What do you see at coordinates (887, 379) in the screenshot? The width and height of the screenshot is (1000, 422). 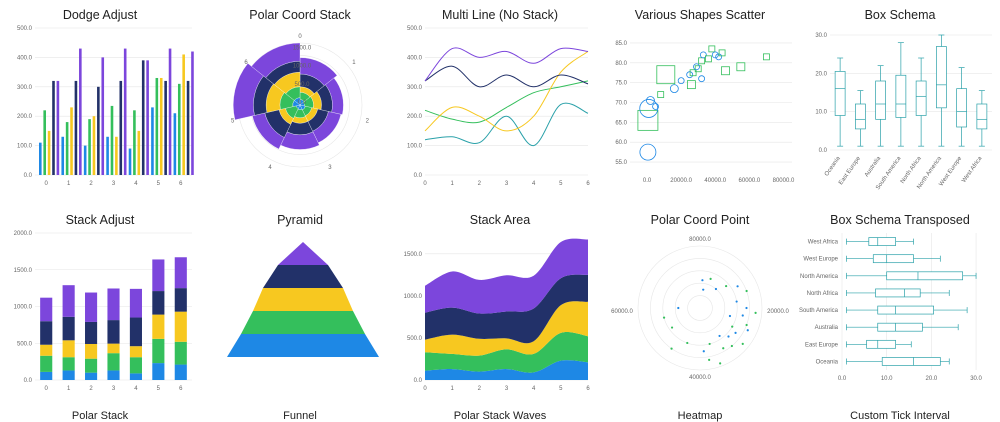 I see `x-tick-label: 10.0` at bounding box center [887, 379].